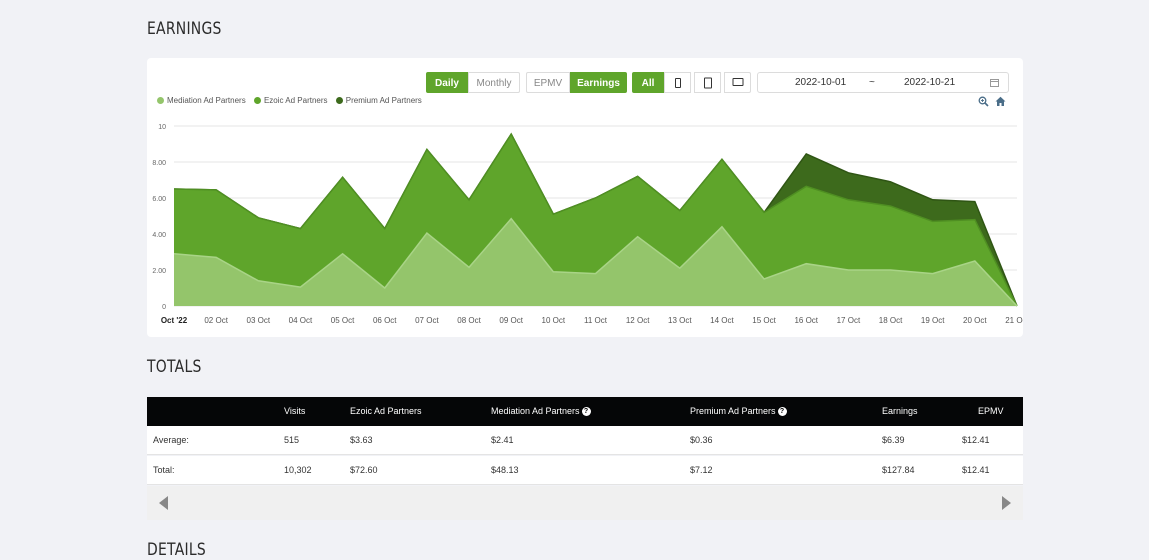 The width and height of the screenshot is (1149, 560). Describe the element at coordinates (806, 320) in the screenshot. I see `x-tick-label: 16 Oct` at that location.